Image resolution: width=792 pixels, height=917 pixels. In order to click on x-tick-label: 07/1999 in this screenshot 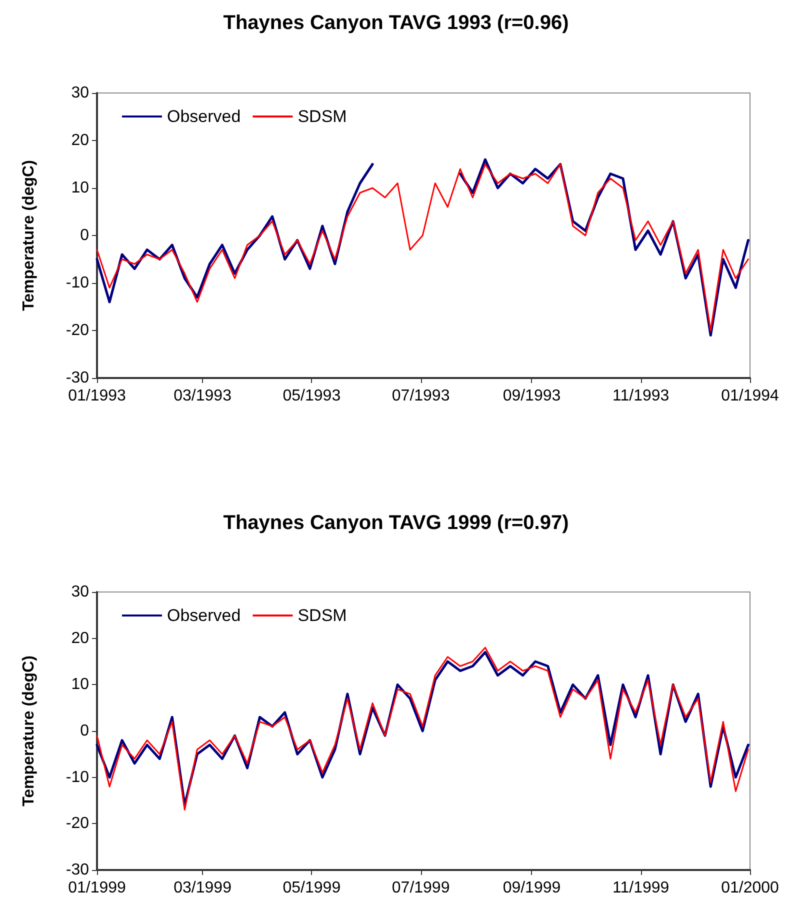, I will do `click(421, 888)`.